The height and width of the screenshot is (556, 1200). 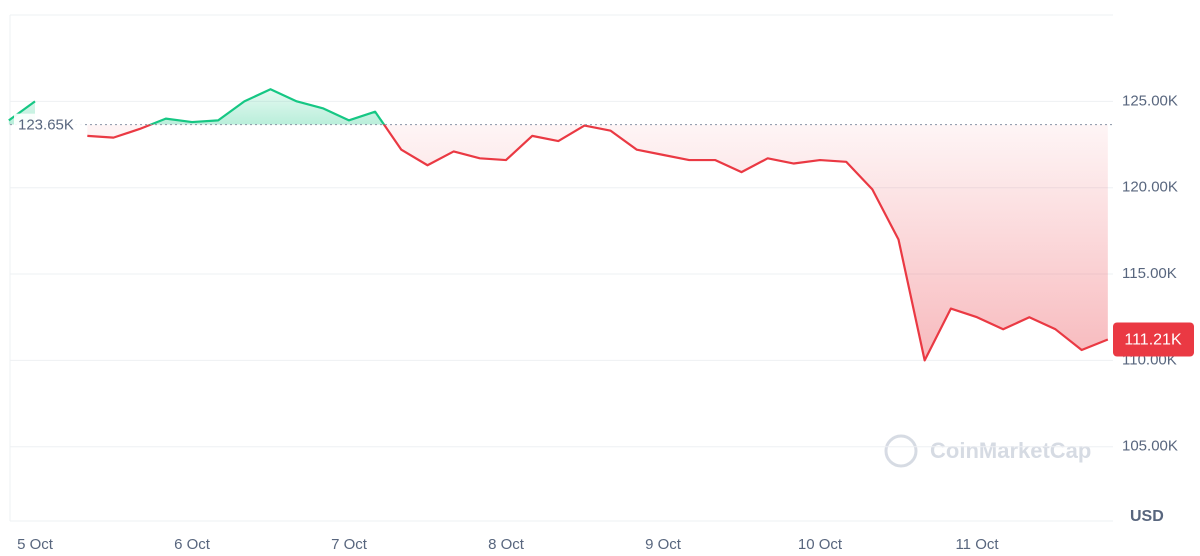 I want to click on y-tick-label: 105.00K, so click(x=1150, y=446).